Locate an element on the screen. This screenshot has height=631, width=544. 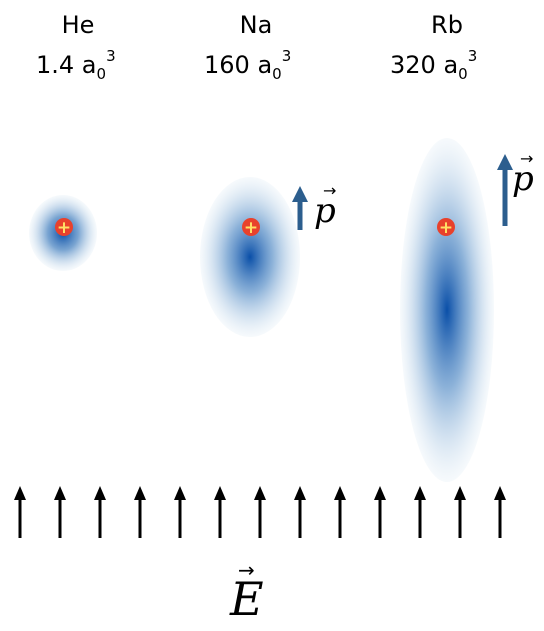
electron-cloud-na is located at coordinates (250, 257).